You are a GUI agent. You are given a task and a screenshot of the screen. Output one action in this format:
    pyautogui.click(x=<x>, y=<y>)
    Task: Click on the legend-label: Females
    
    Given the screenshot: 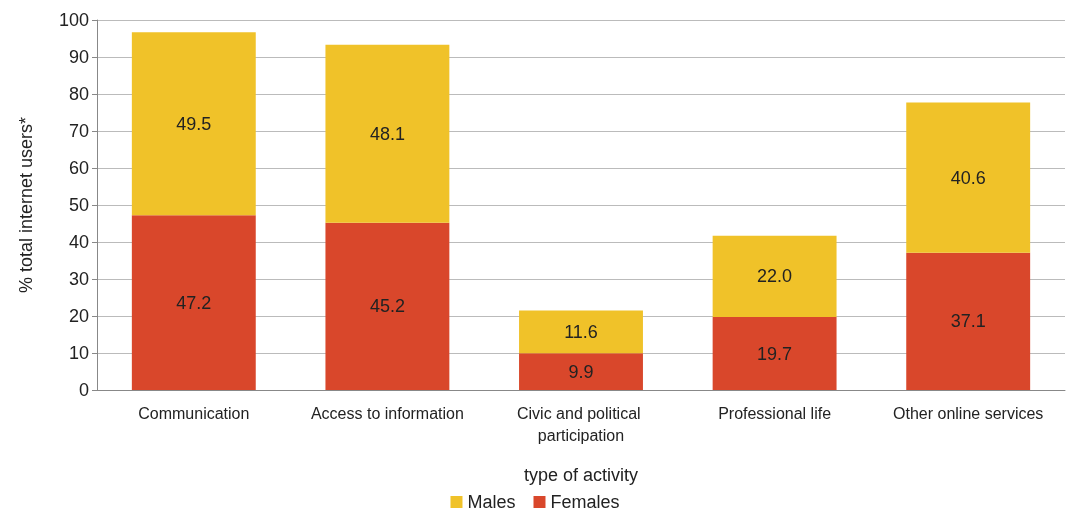 What is the action you would take?
    pyautogui.click(x=585, y=502)
    